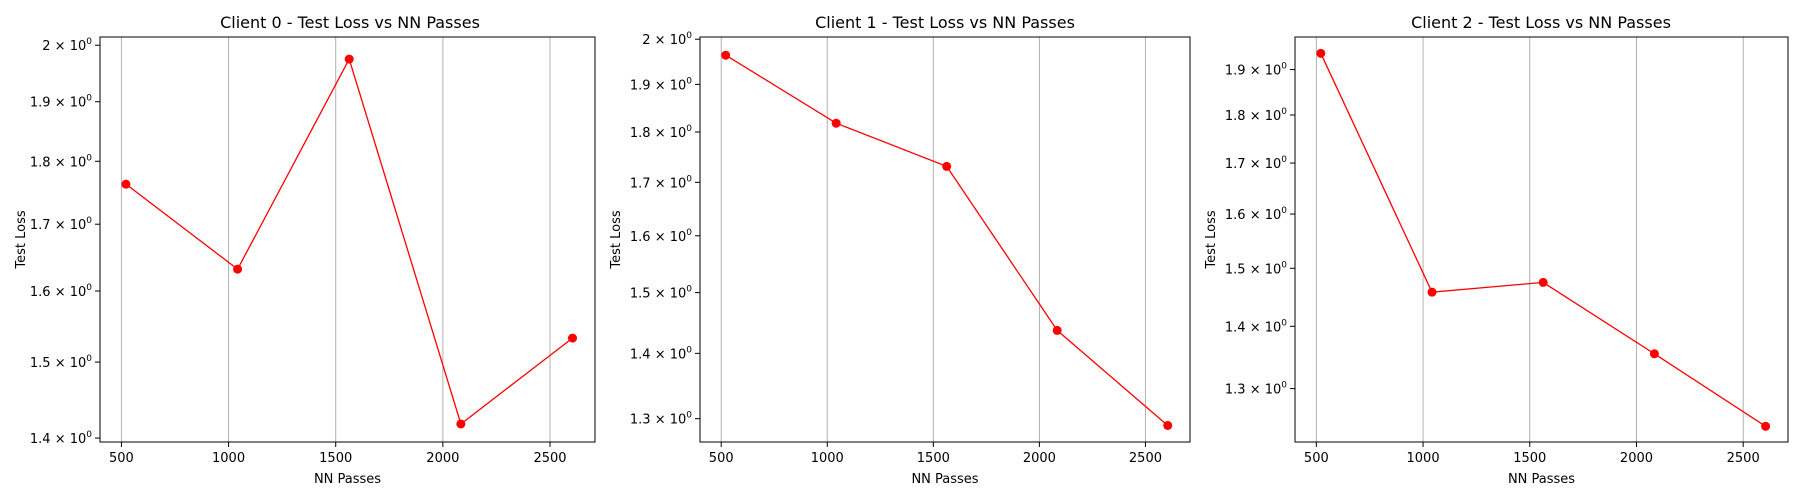 The height and width of the screenshot is (500, 1800). Describe the element at coordinates (1541, 22) in the screenshot. I see `chart-title: Client 2 - Test Loss vs NN Passes` at that location.